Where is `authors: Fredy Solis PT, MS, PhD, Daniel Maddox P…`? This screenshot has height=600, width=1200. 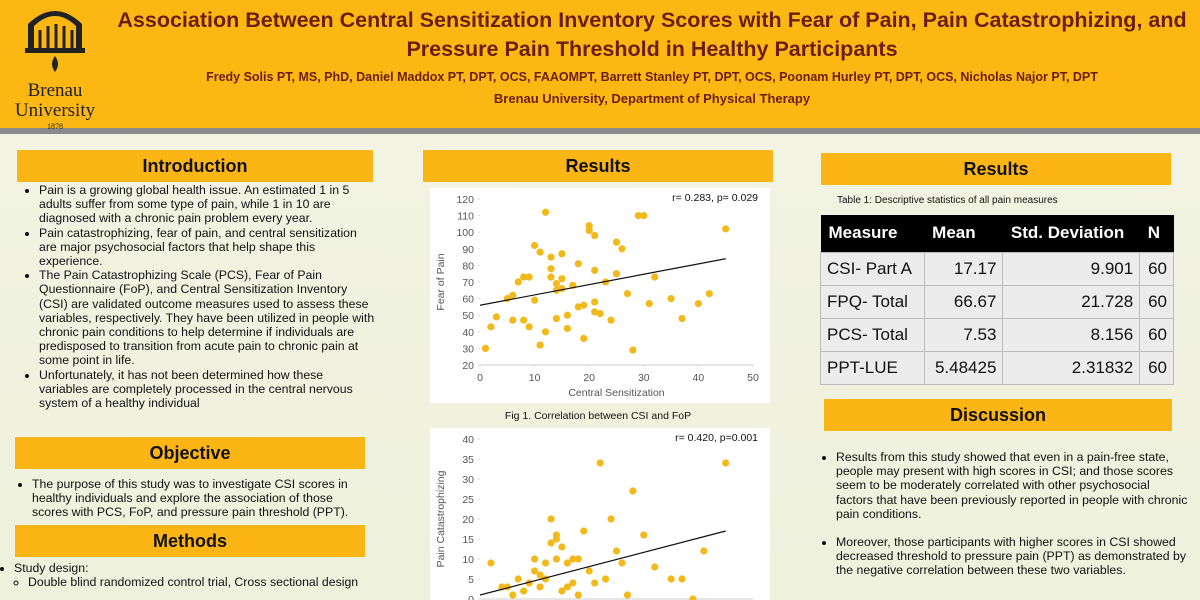
authors: Fredy Solis PT, MS, PhD, Daniel Maddox P… is located at coordinates (652, 77).